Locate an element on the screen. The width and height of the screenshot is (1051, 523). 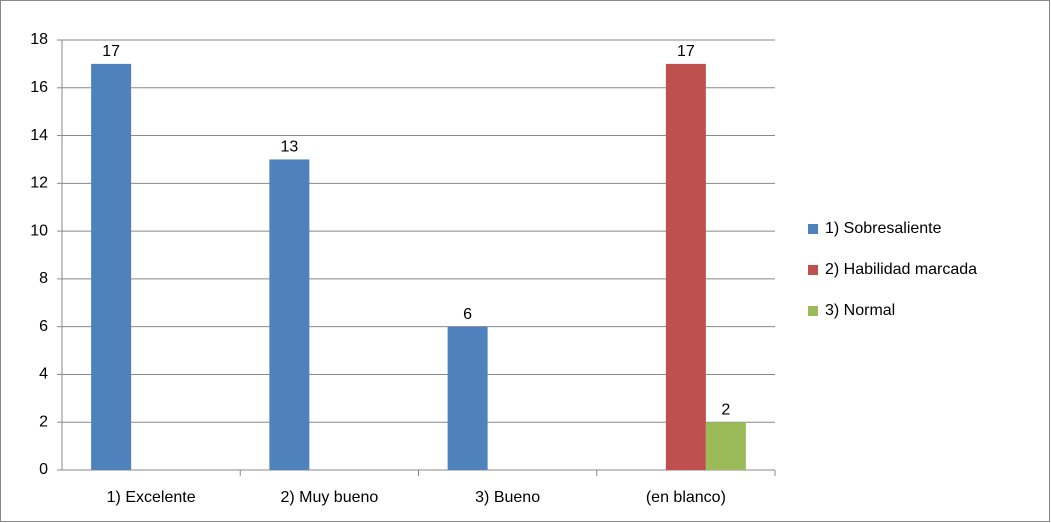
x-tick-label: 3) Bueno is located at coordinates (507, 497).